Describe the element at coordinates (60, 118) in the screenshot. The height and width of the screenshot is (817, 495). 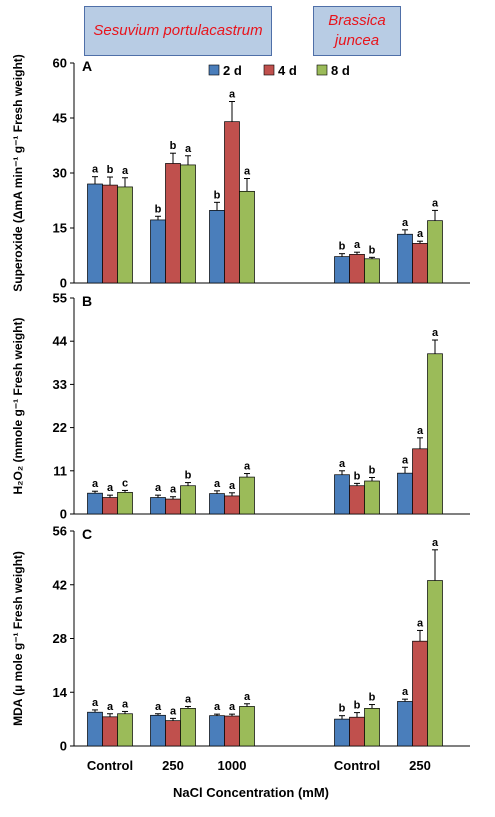
I see `y-tick-label: 45` at that location.